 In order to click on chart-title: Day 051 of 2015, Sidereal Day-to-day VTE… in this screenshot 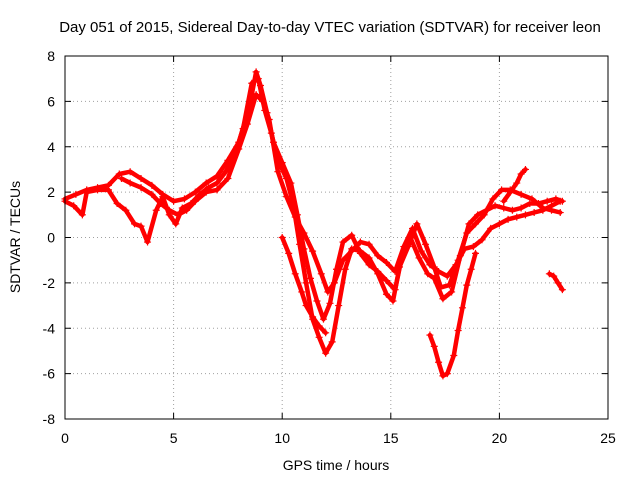, I will do `click(330, 27)`.